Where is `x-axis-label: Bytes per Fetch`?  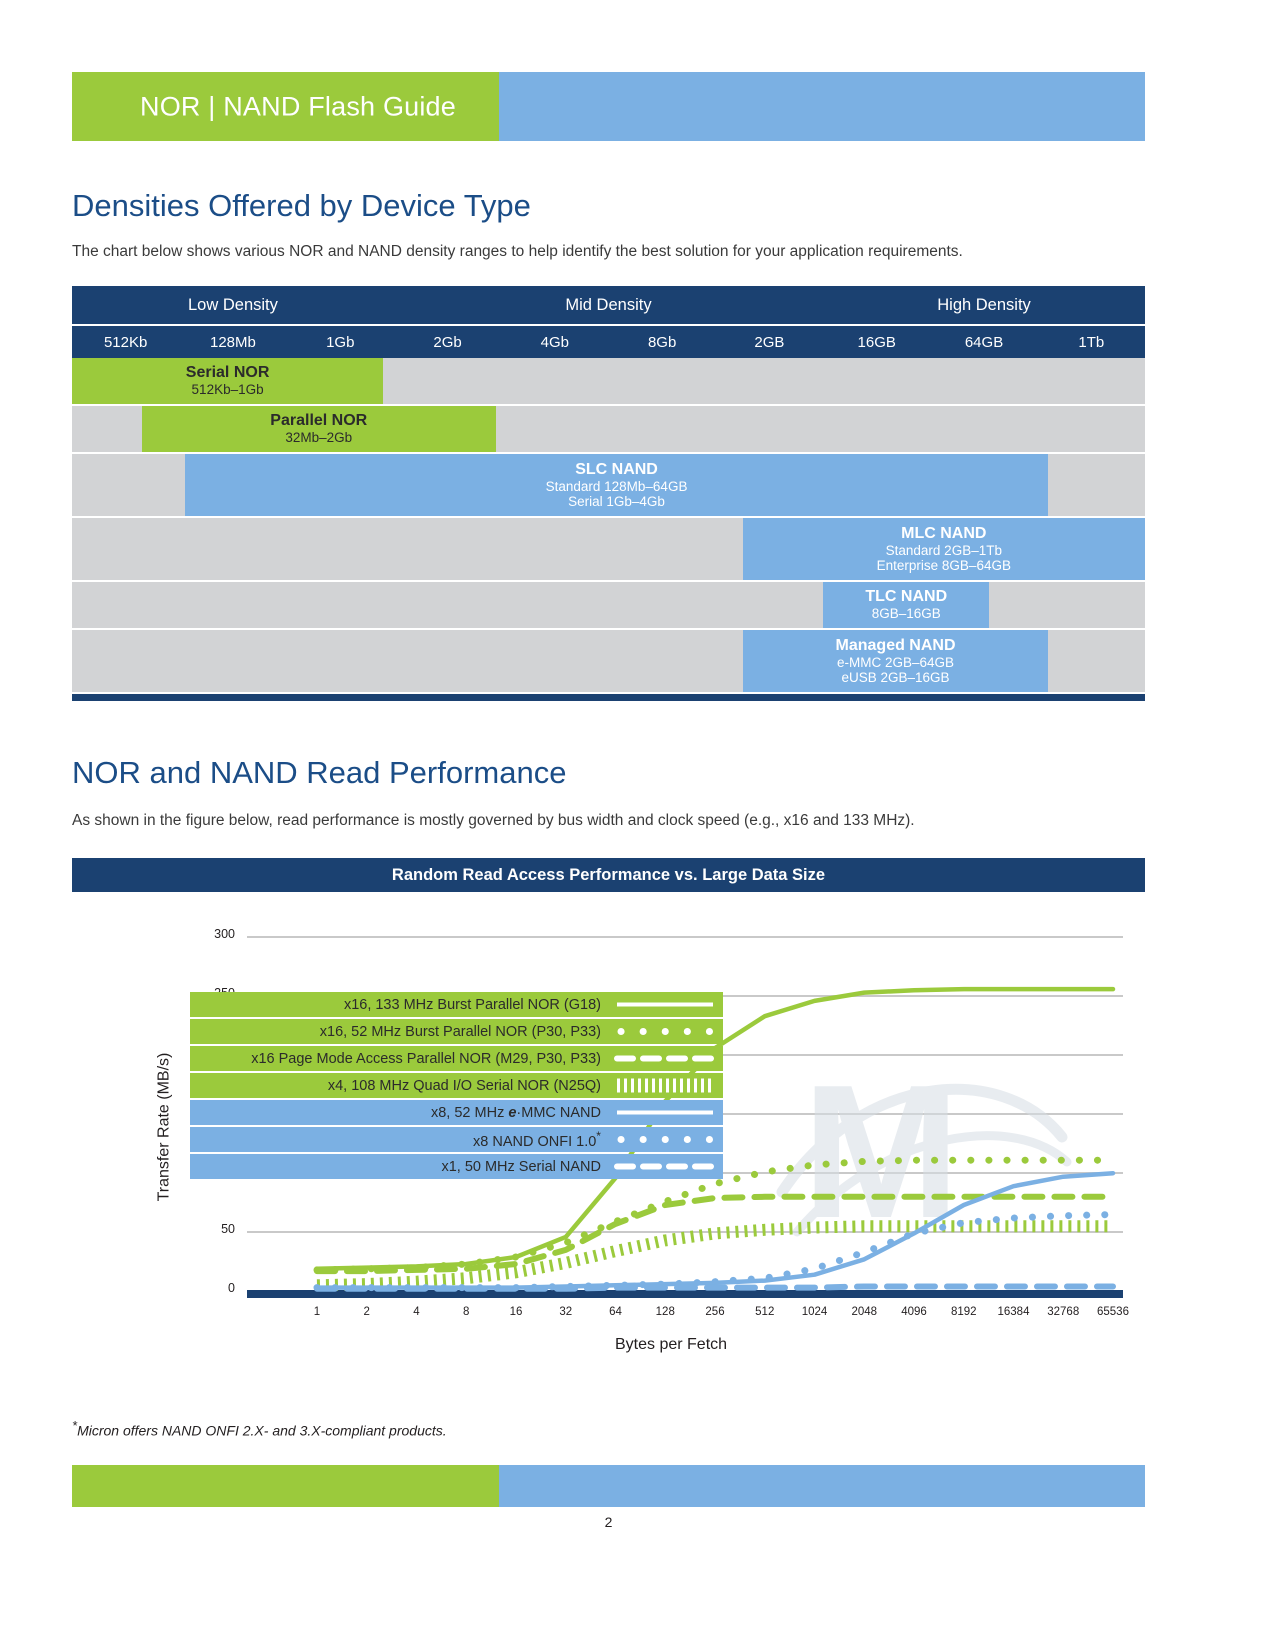 x-axis-label: Bytes per Fetch is located at coordinates (671, 1344).